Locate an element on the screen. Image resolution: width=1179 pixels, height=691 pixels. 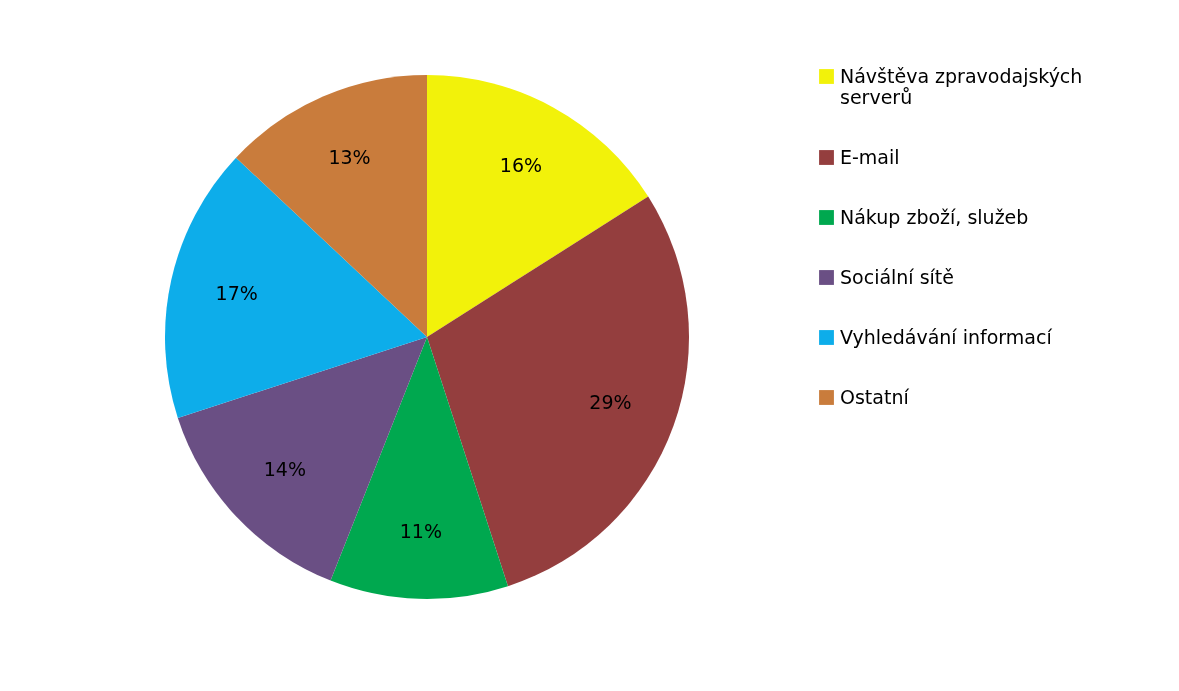
legend-label: E-mail is located at coordinates (870, 156).